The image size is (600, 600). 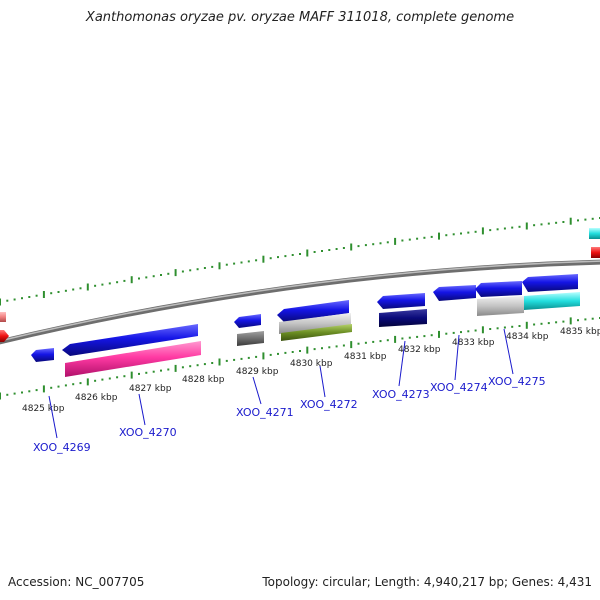 What do you see at coordinates (473, 343) in the screenshot?
I see `kbp-label: 4833 kbp` at bounding box center [473, 343].